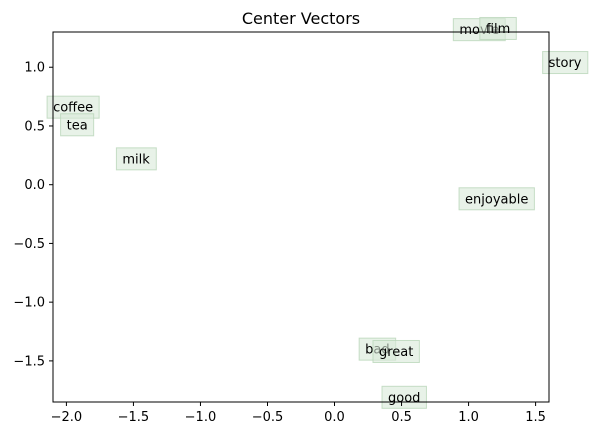 The image size is (594, 435). I want to click on point-label: film, so click(498, 29).